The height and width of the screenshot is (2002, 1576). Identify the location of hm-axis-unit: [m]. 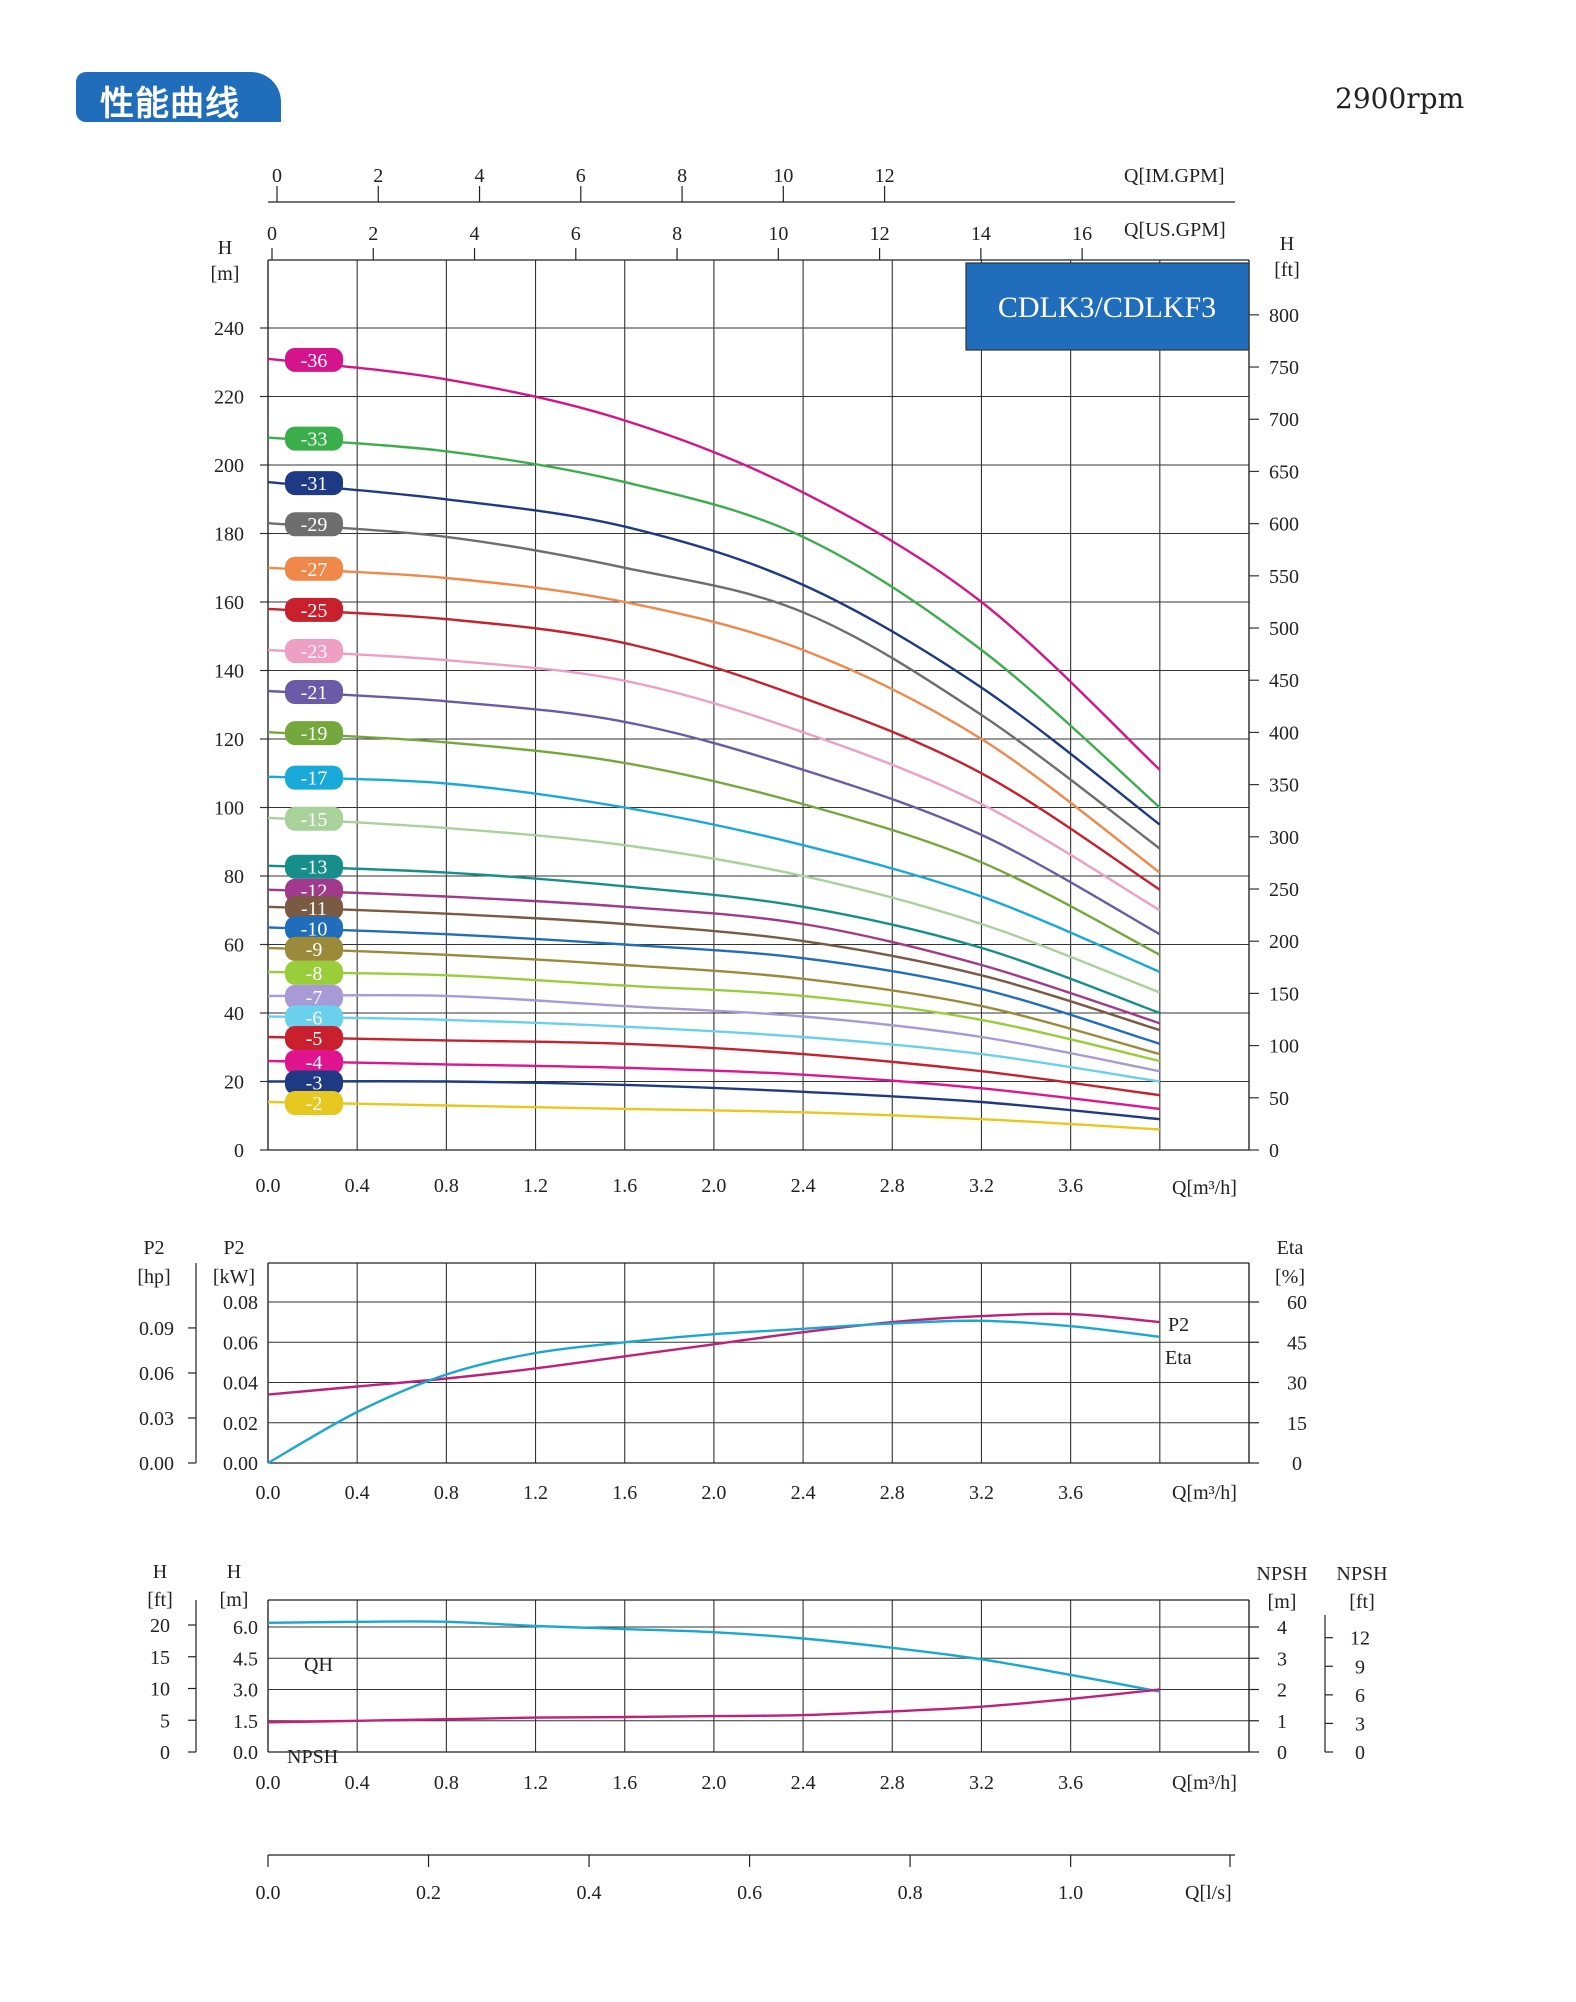
(234, 1600).